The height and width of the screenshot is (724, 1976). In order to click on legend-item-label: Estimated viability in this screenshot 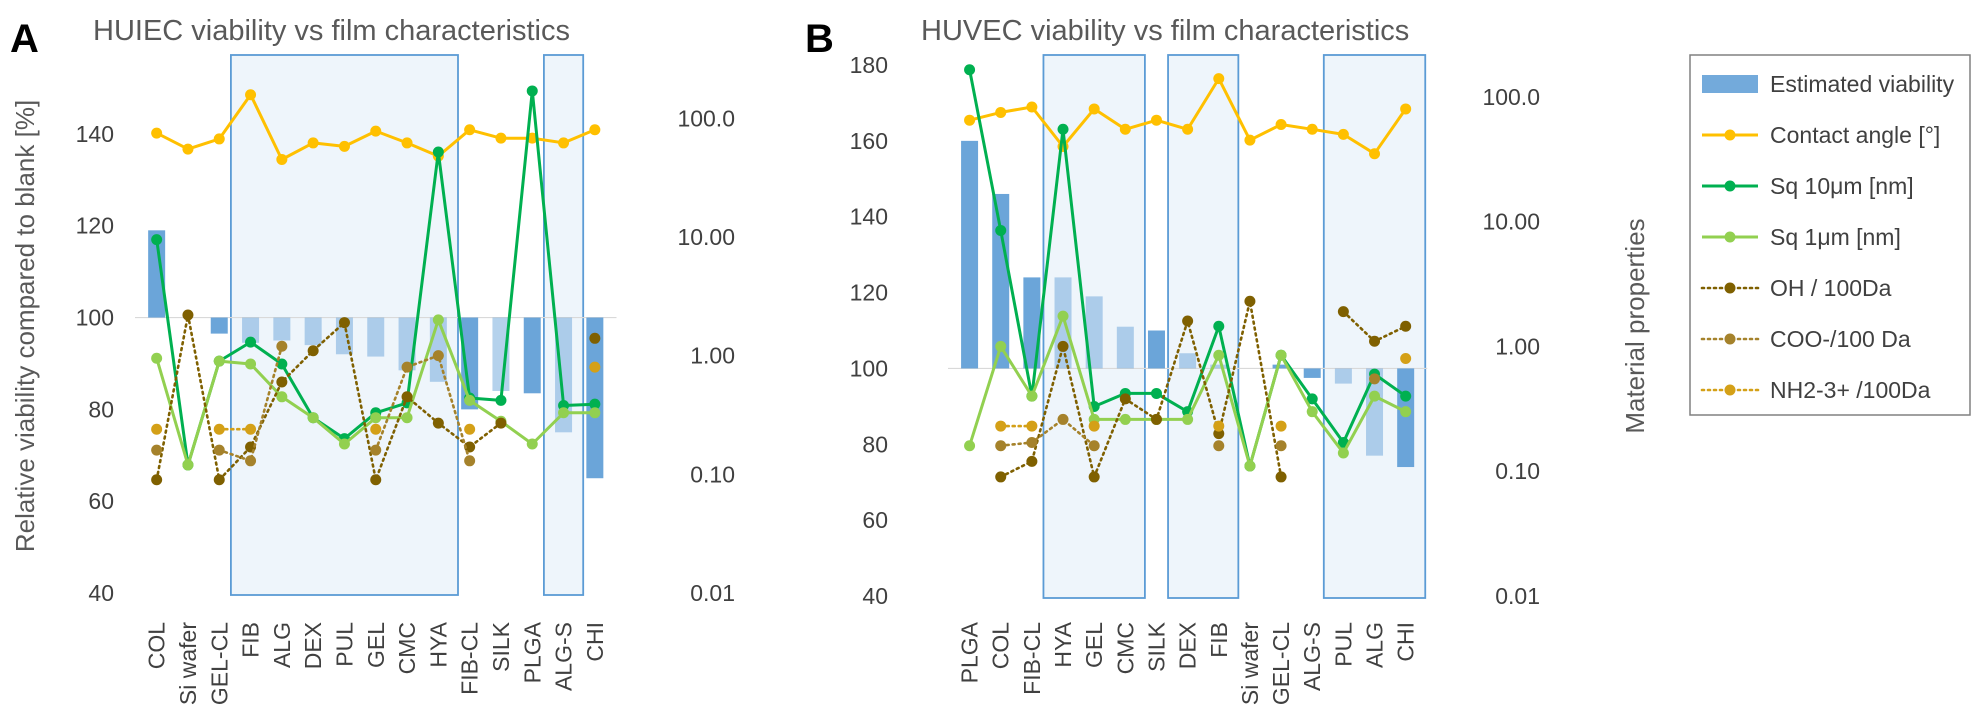, I will do `click(1862, 84)`.